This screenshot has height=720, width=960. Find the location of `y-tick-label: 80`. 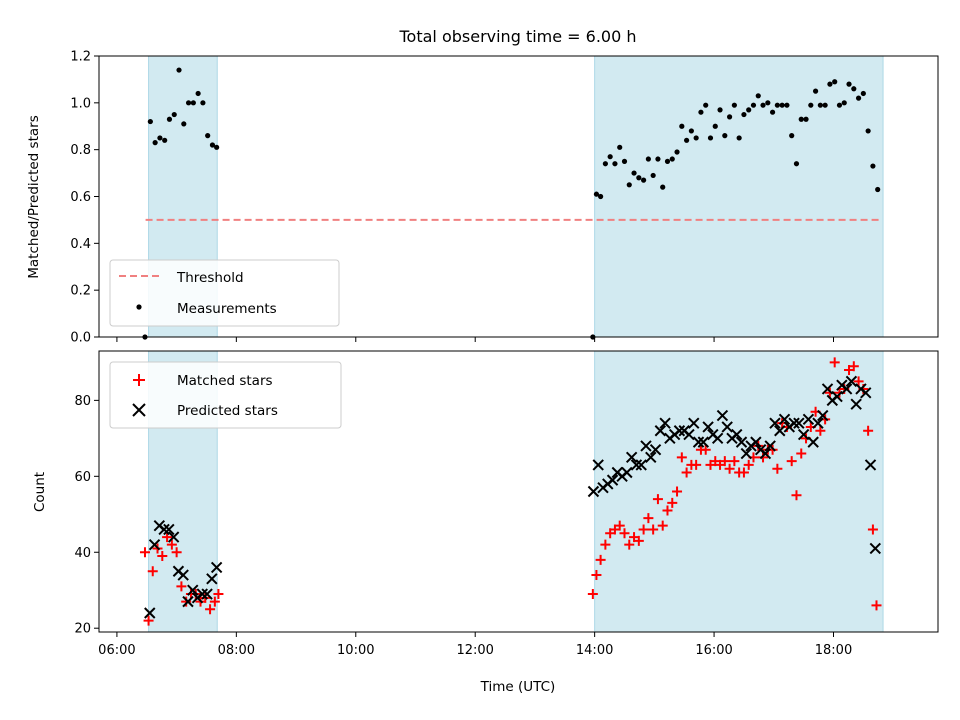

y-tick-label: 80 is located at coordinates (82, 401).